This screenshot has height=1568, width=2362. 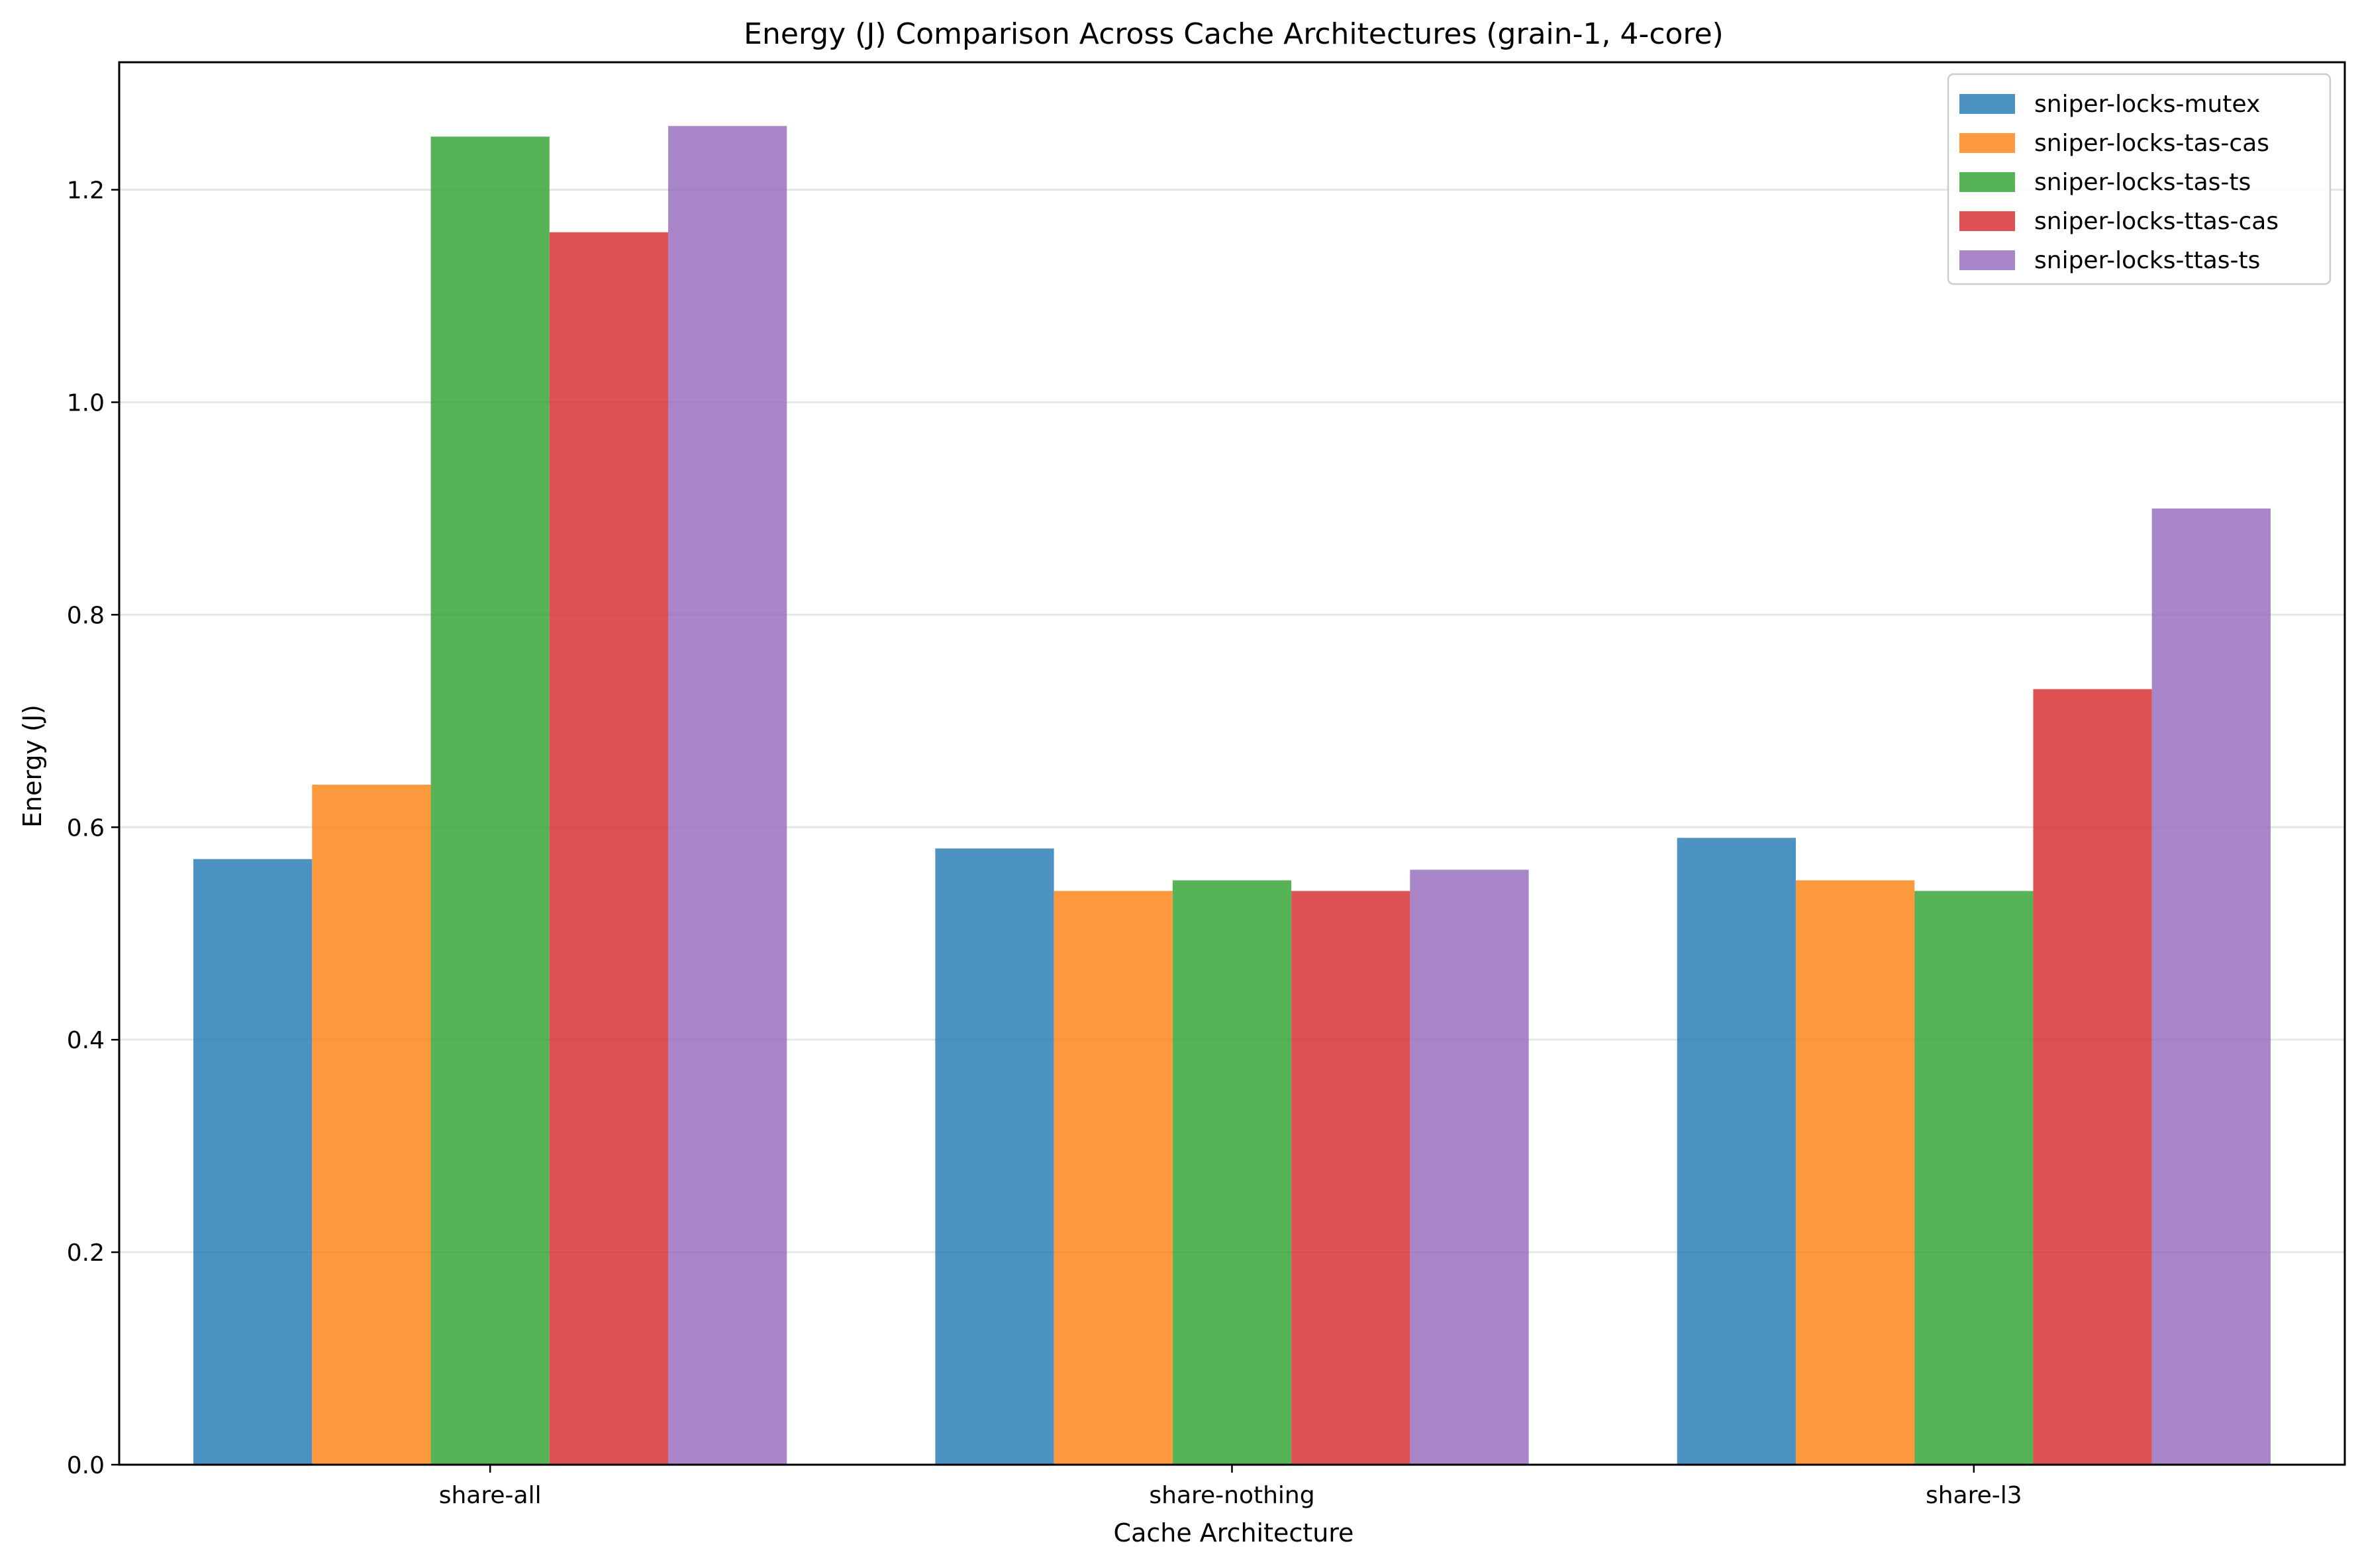 What do you see at coordinates (1987, 143) in the screenshot?
I see `legend-swatch-sniper-locks-tas-cas` at bounding box center [1987, 143].